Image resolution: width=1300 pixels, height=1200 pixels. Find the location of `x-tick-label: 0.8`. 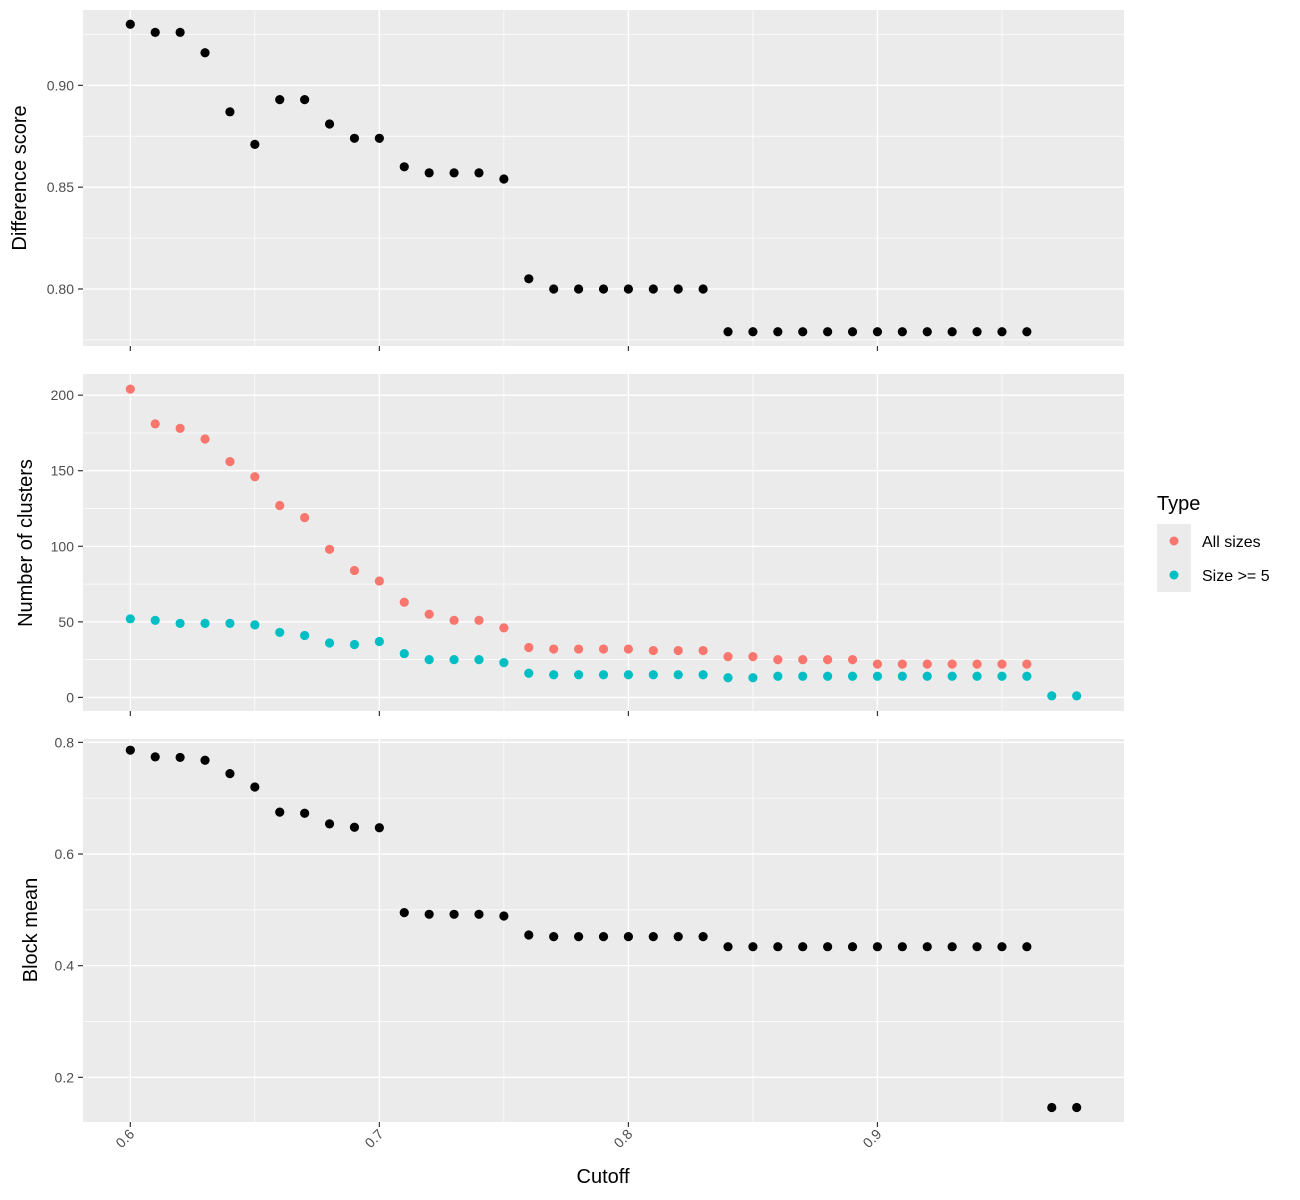

x-tick-label: 0.8 is located at coordinates (622, 1138).